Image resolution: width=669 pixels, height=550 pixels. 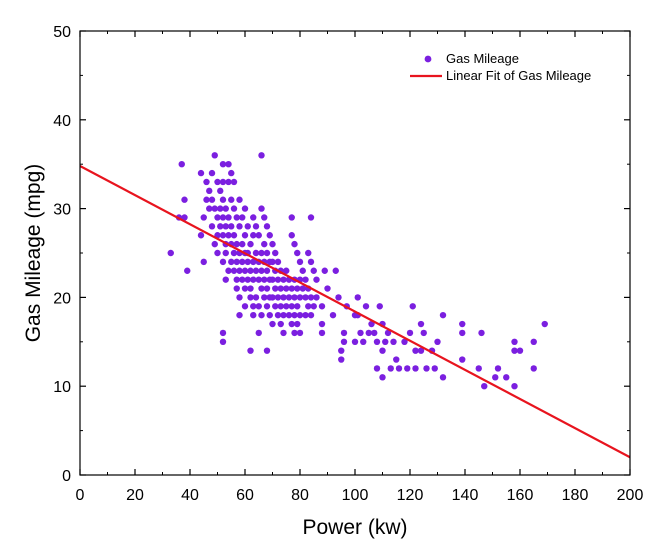 What do you see at coordinates (520, 495) in the screenshot?
I see `x-tick-label: 160` at bounding box center [520, 495].